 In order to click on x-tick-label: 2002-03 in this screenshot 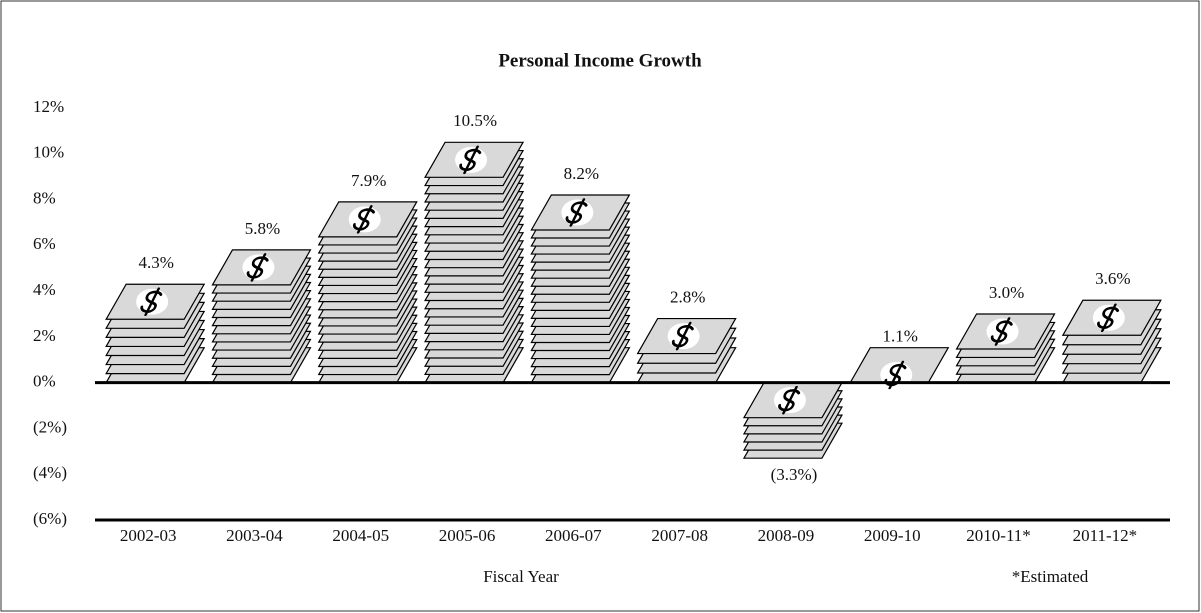, I will do `click(148, 535)`.